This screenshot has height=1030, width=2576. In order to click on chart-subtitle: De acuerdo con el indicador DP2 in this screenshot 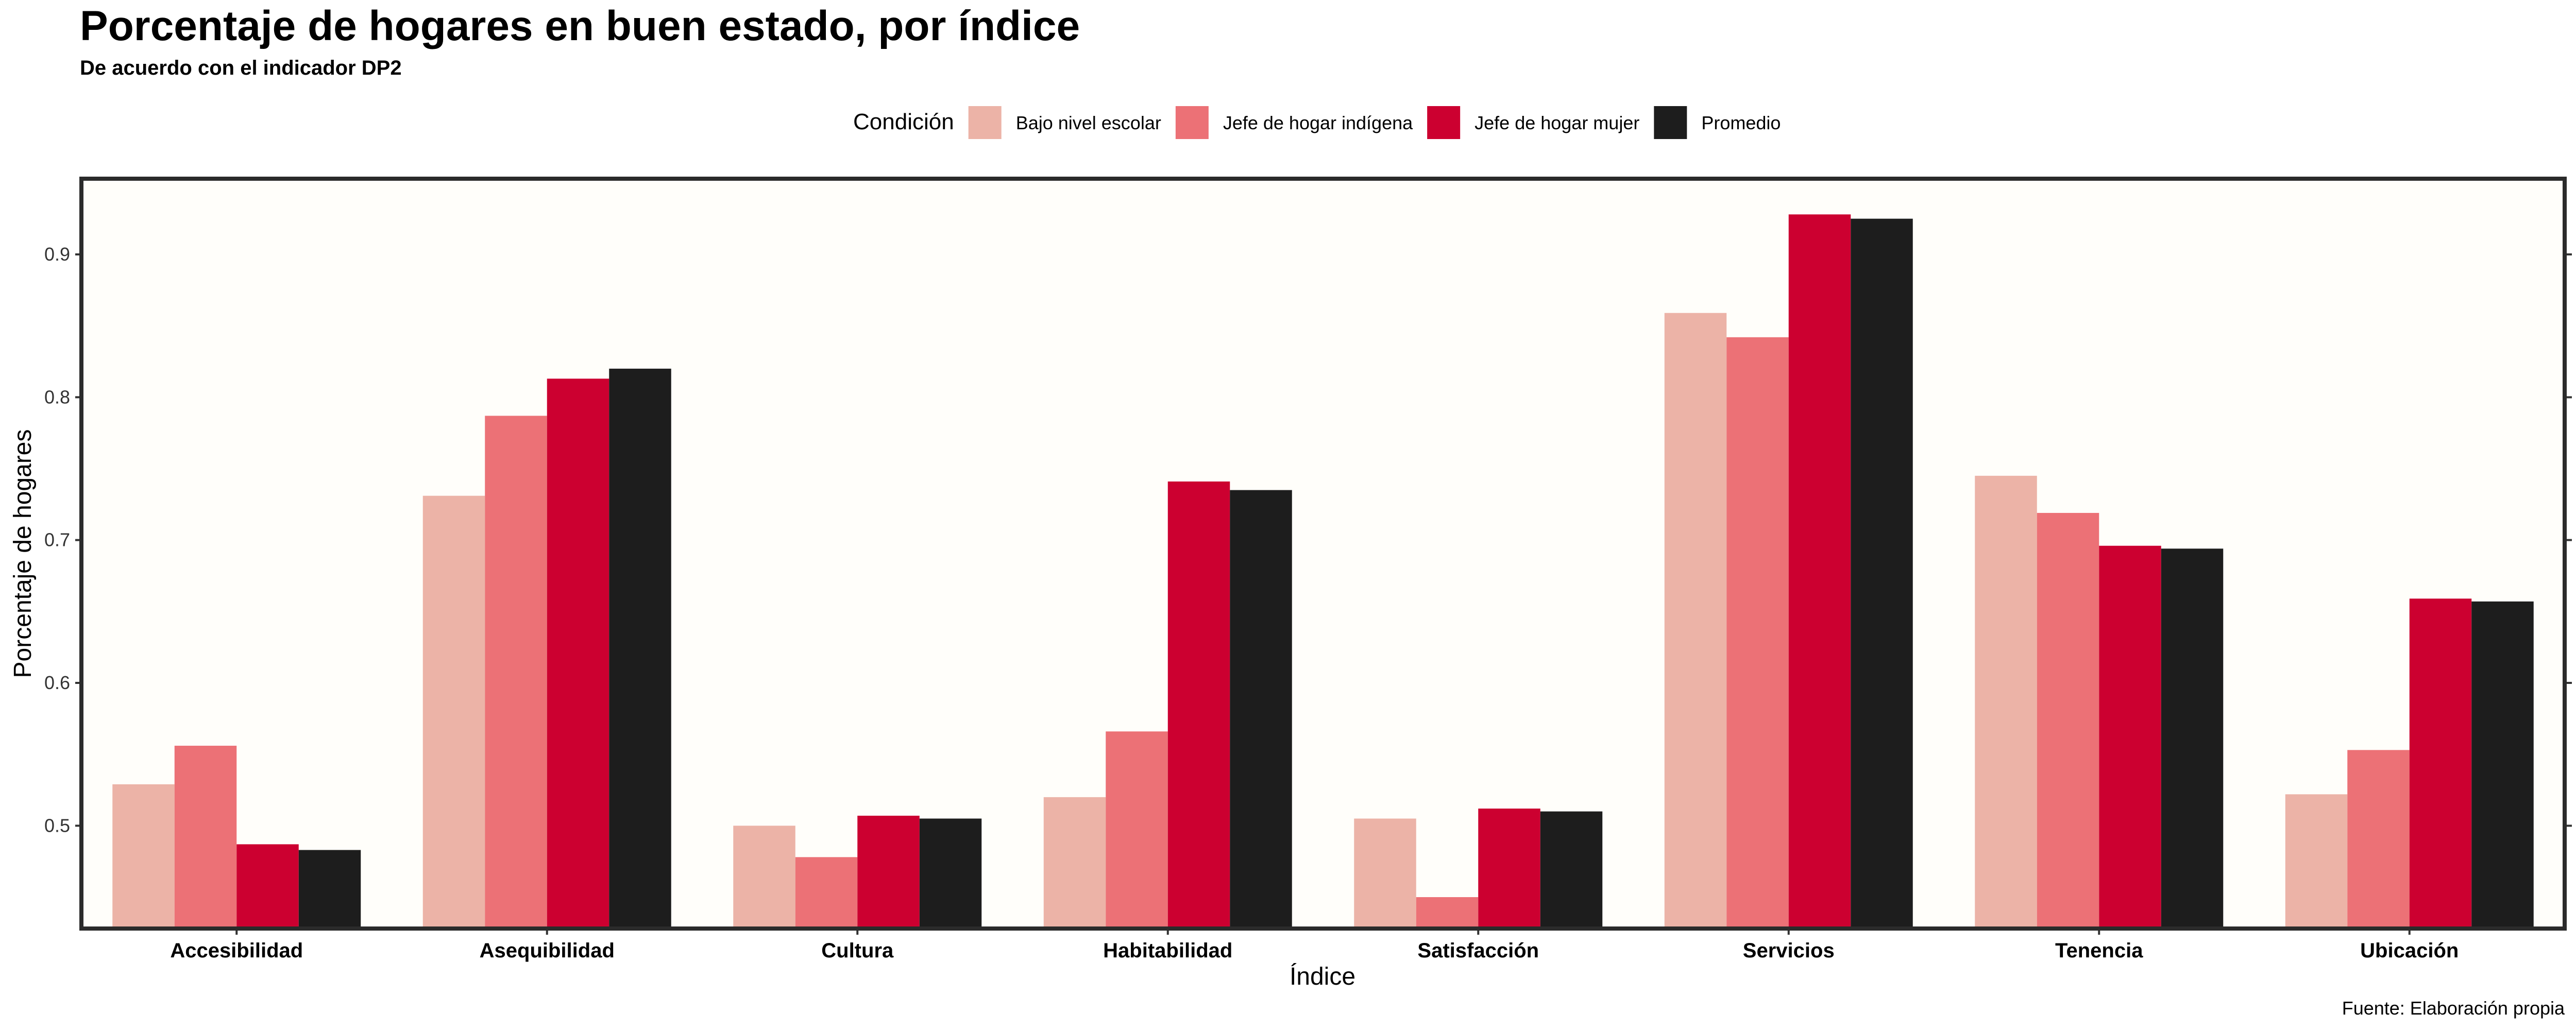, I will do `click(241, 68)`.